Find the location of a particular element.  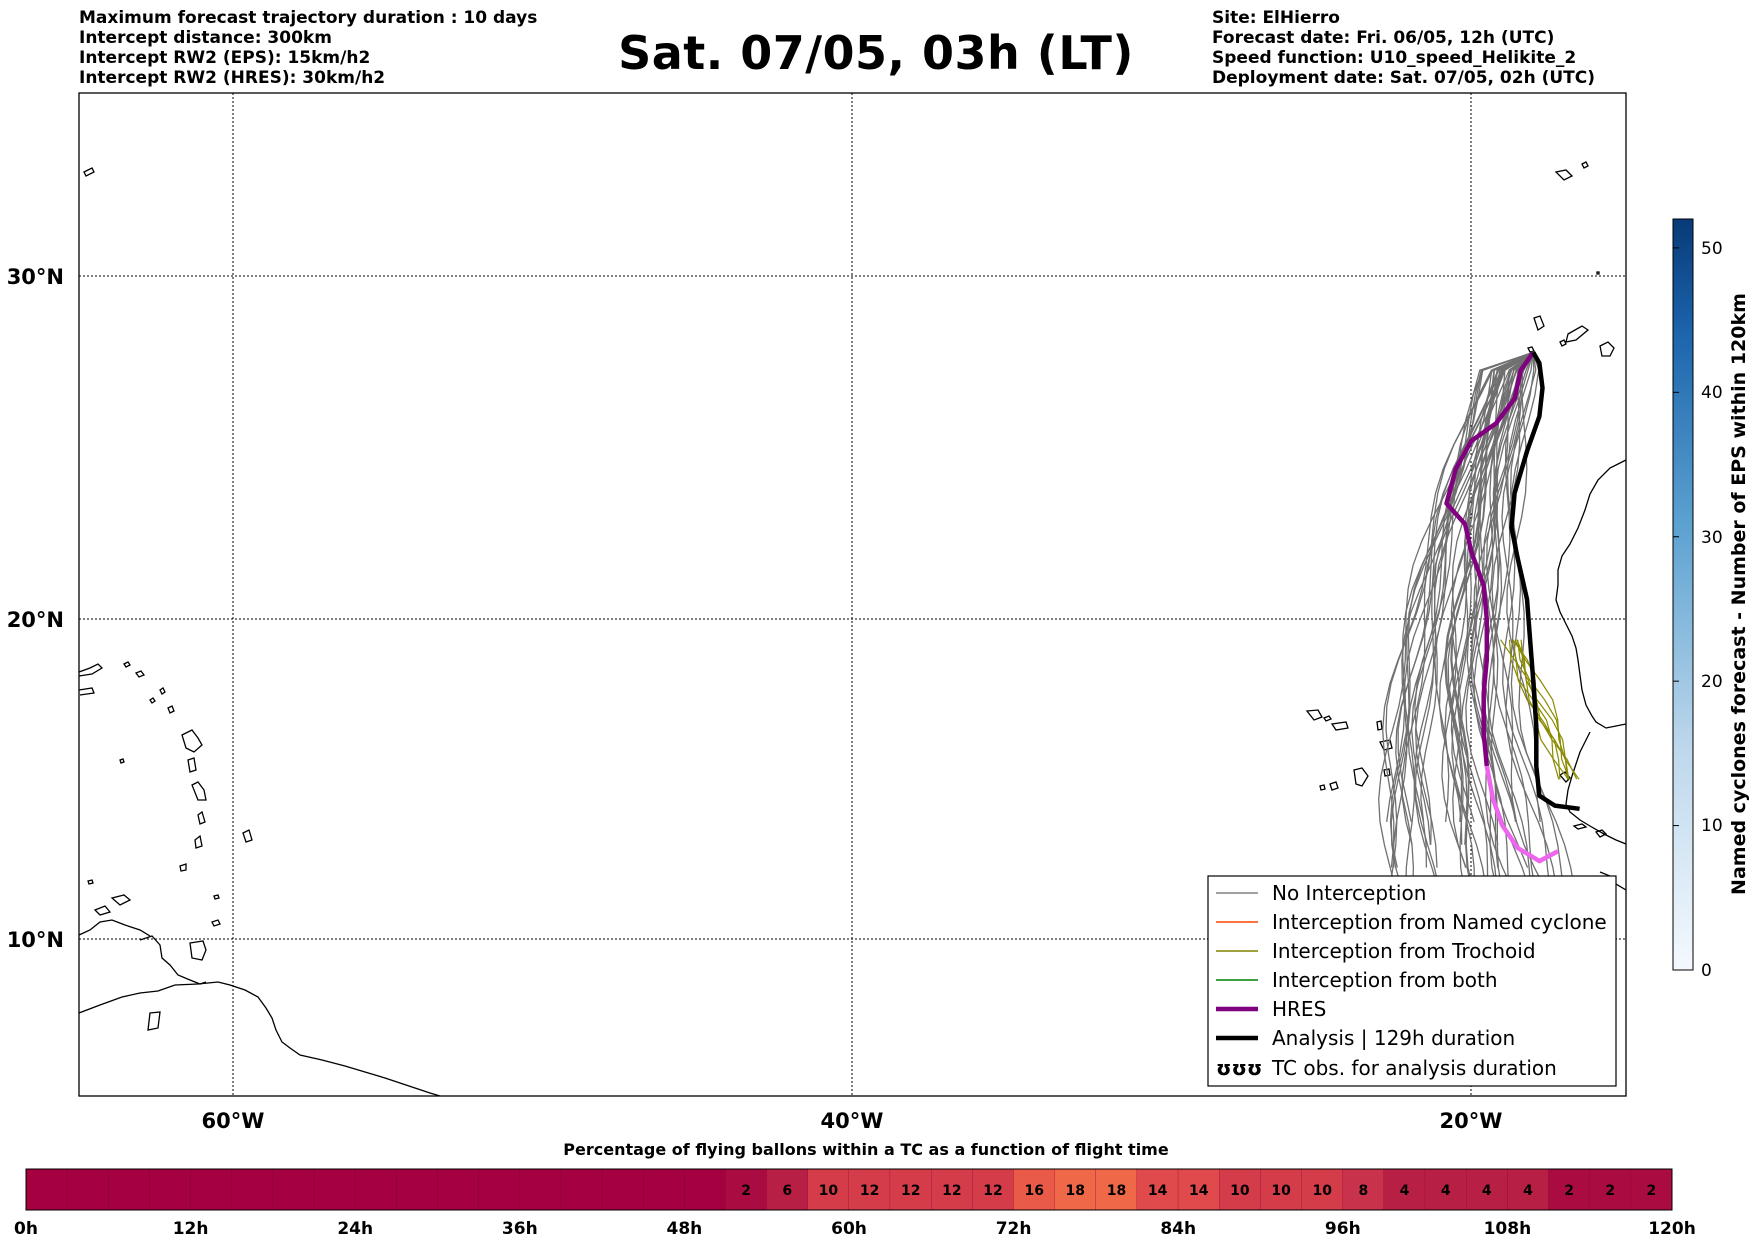

timeline-cell-value: 16 is located at coordinates (1033, 1191).